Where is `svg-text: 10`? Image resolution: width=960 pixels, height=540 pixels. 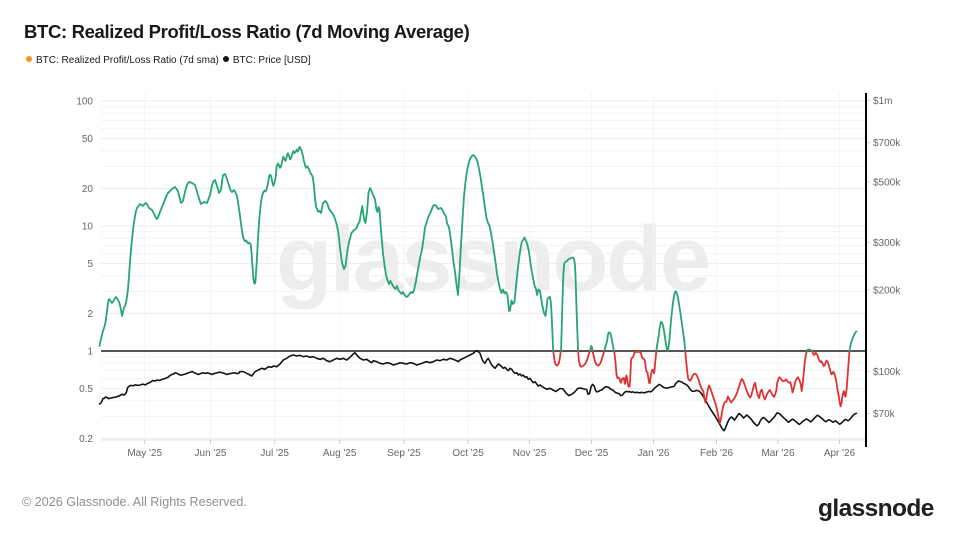 svg-text: 10 is located at coordinates (88, 227).